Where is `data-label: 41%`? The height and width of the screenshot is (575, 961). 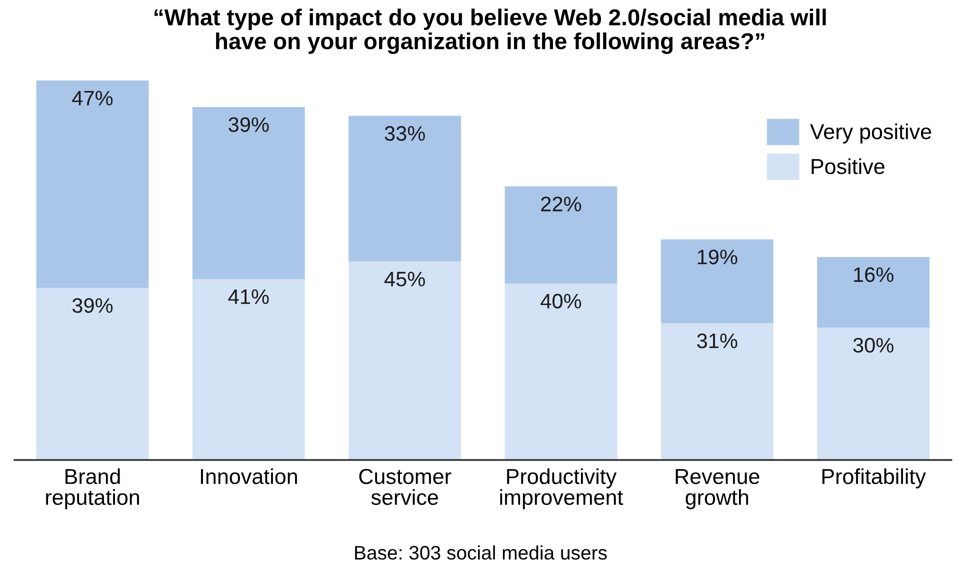
data-label: 41% is located at coordinates (248, 296).